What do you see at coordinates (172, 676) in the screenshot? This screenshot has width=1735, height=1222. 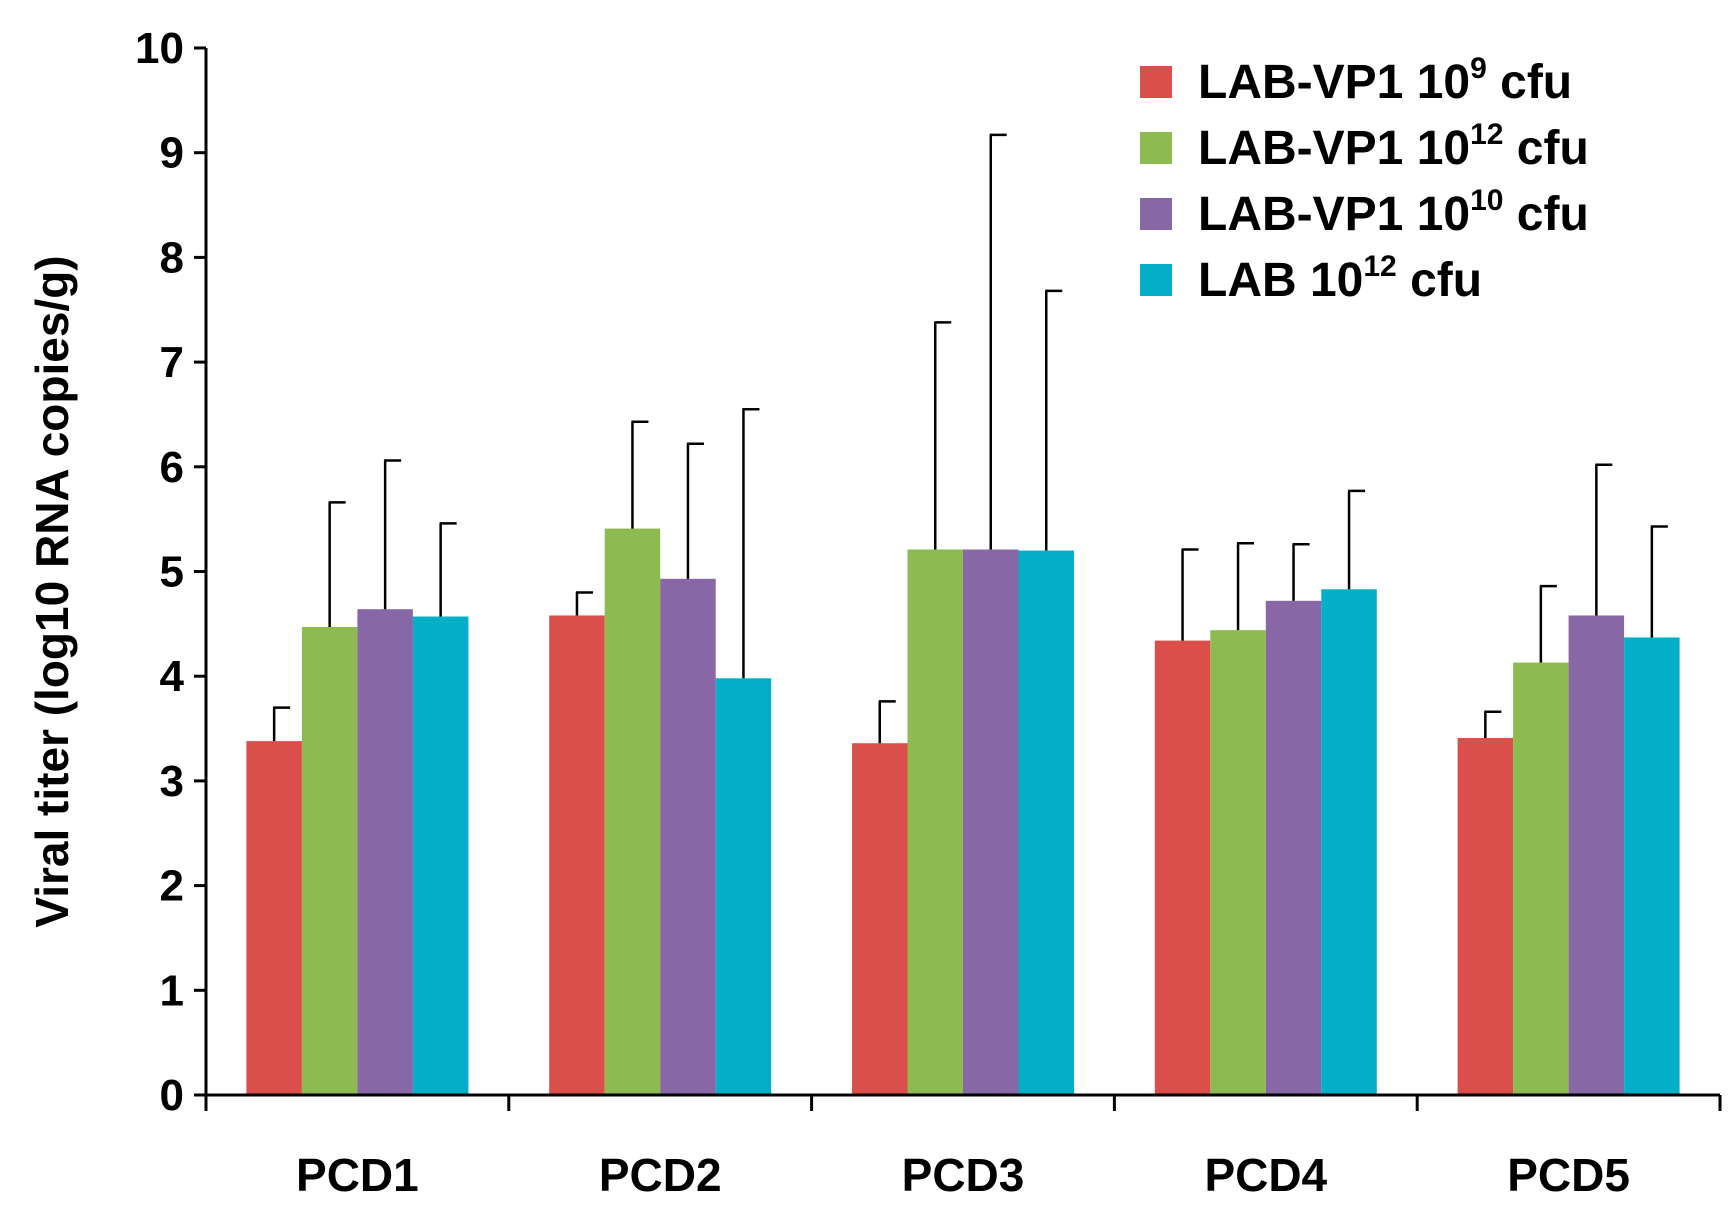 I see `y-tick-label: 4` at bounding box center [172, 676].